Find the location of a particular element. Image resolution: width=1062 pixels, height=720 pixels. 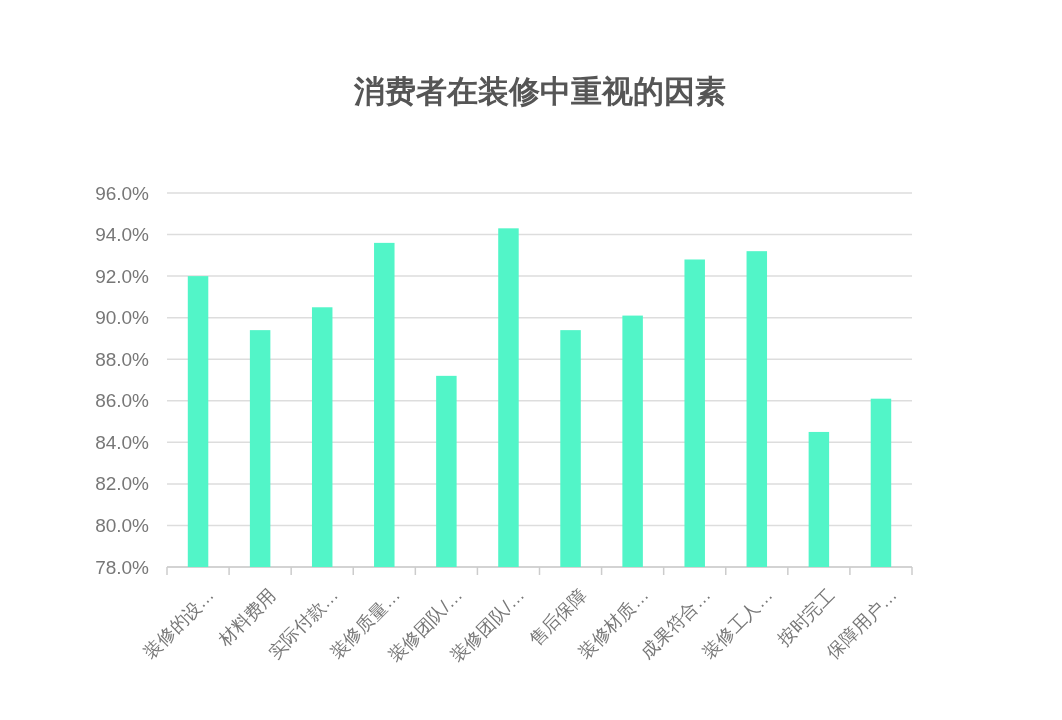

y-tick-label: 86.0% is located at coordinates (122, 401).